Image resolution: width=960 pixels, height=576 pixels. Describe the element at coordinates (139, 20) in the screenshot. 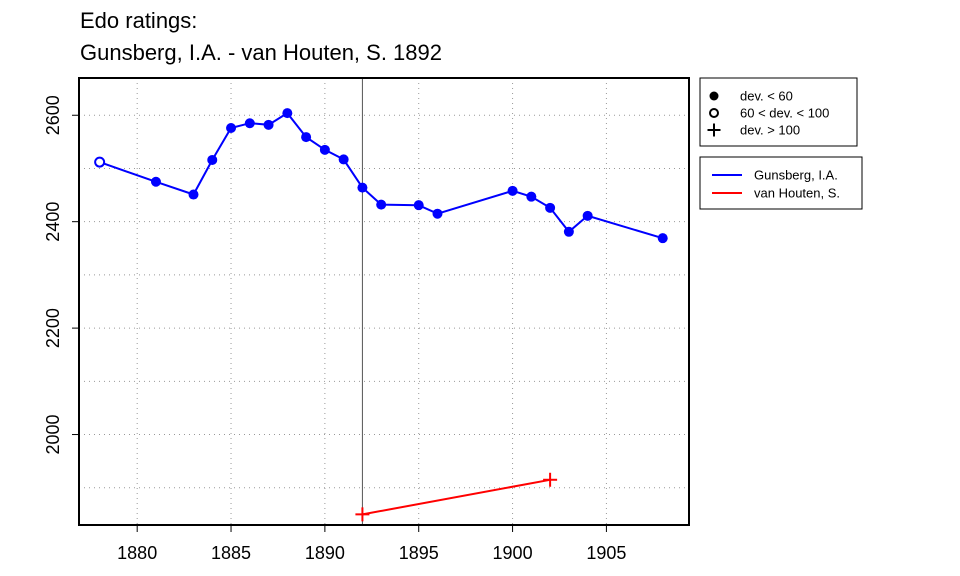

I see `chart-title-line-1: Edo ratings:` at that location.